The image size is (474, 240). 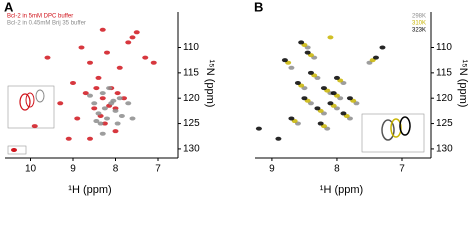 I want to click on legend-label: 298K, so click(x=419, y=17).